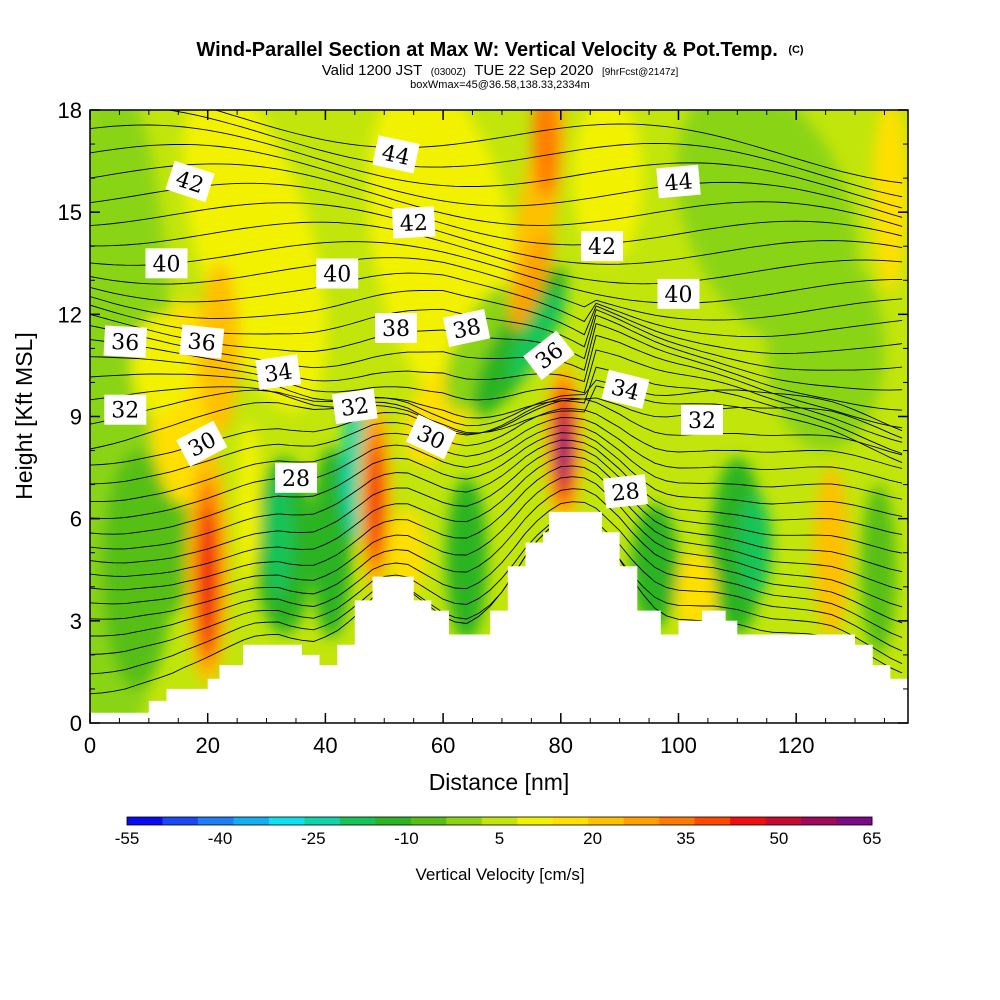 The height and width of the screenshot is (1000, 1000). I want to click on contour-label: 36, so click(125, 341).